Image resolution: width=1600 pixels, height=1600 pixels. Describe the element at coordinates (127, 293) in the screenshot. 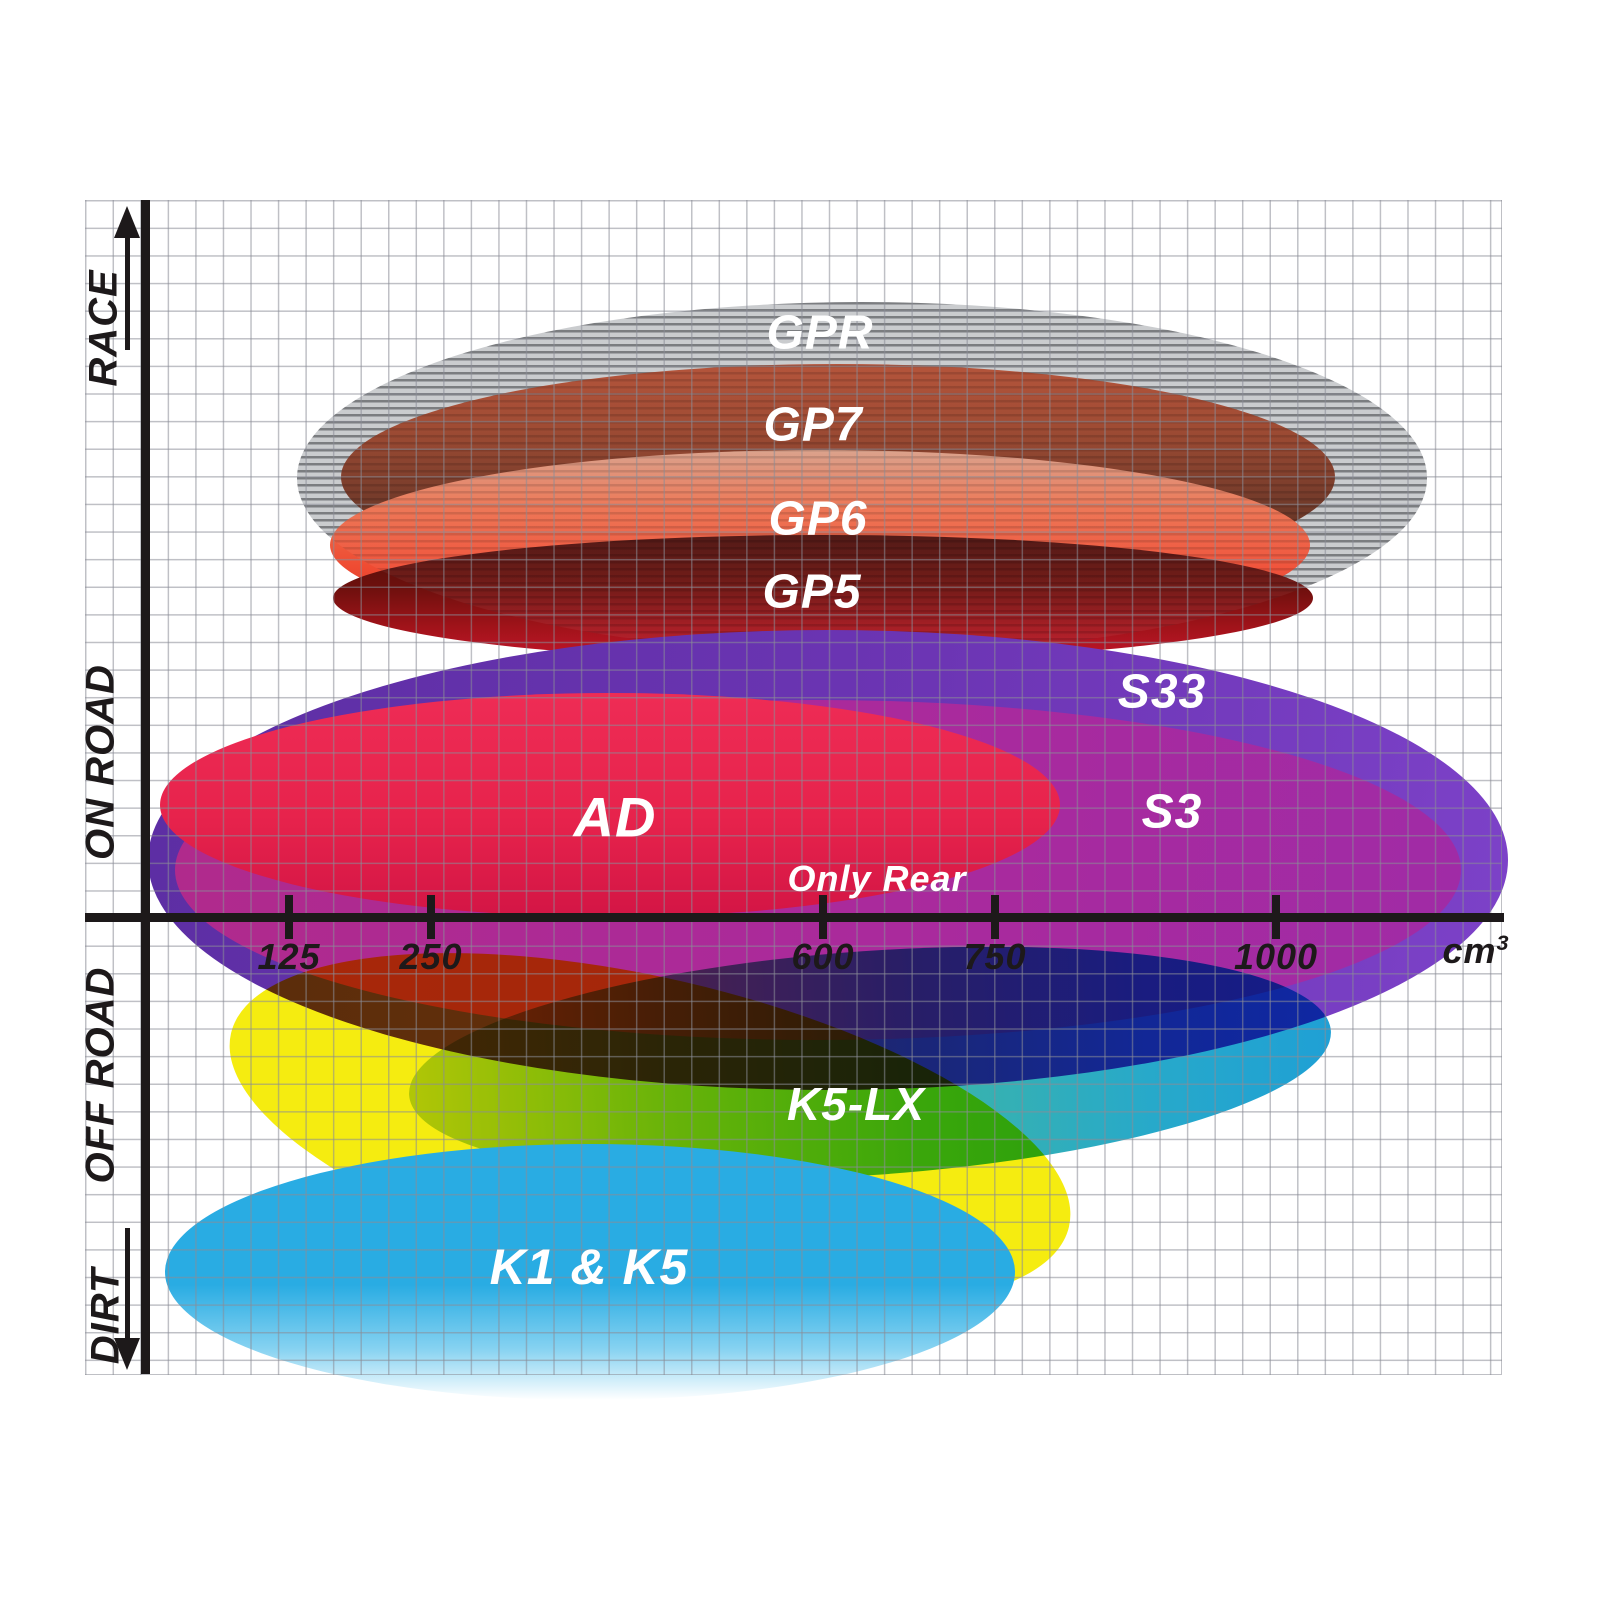

I see `race-arrow-line` at that location.